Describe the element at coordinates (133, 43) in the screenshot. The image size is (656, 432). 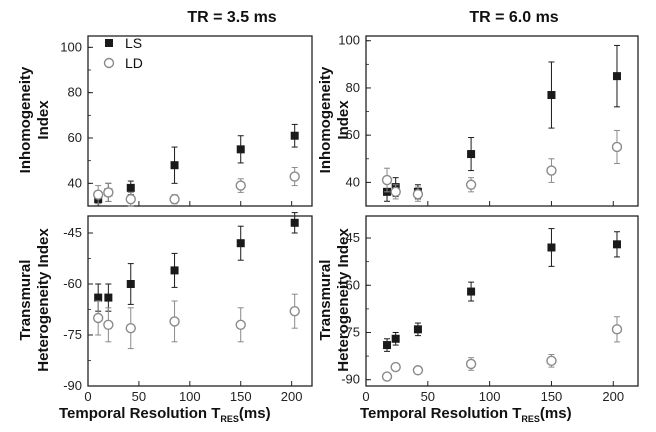
I see `legend-label-ls: LS` at that location.